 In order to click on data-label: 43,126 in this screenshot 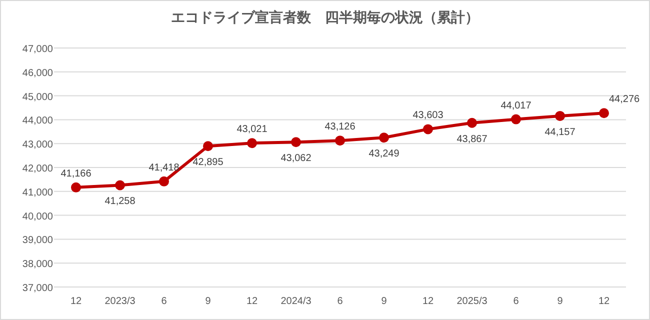, I will do `click(340, 127)`.